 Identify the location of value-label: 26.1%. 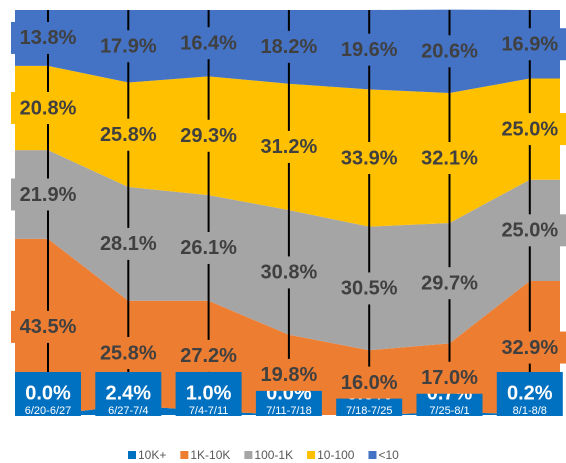
(208, 248).